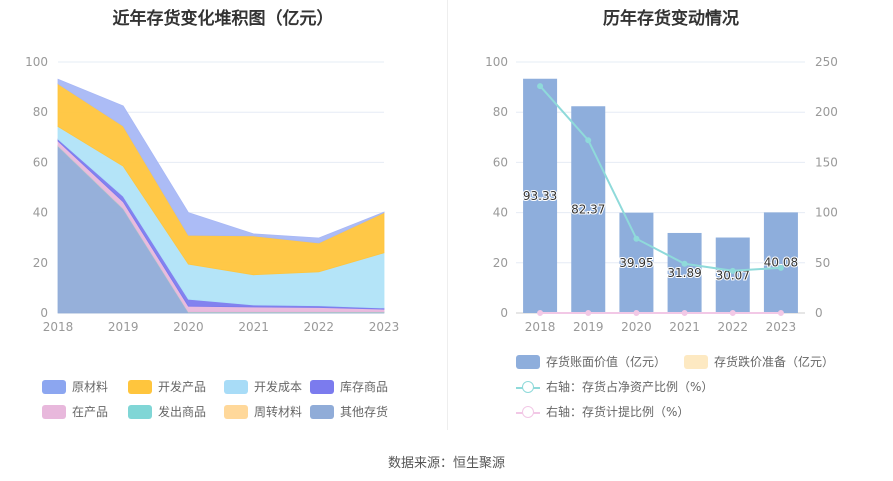  I want to click on bar-data-label: 31.89, so click(684, 273).